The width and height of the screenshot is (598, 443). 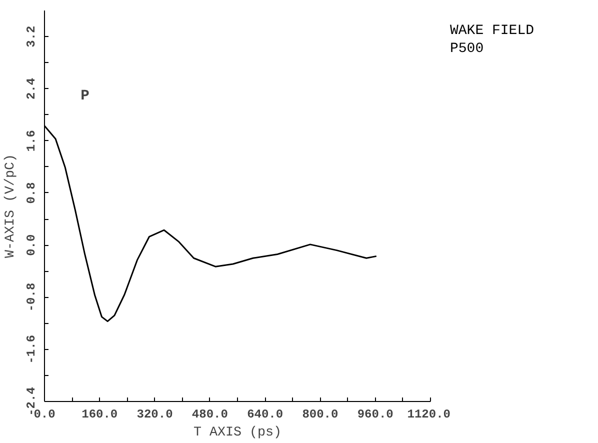 I want to click on y-tick-label: 1.6, so click(x=31, y=141).